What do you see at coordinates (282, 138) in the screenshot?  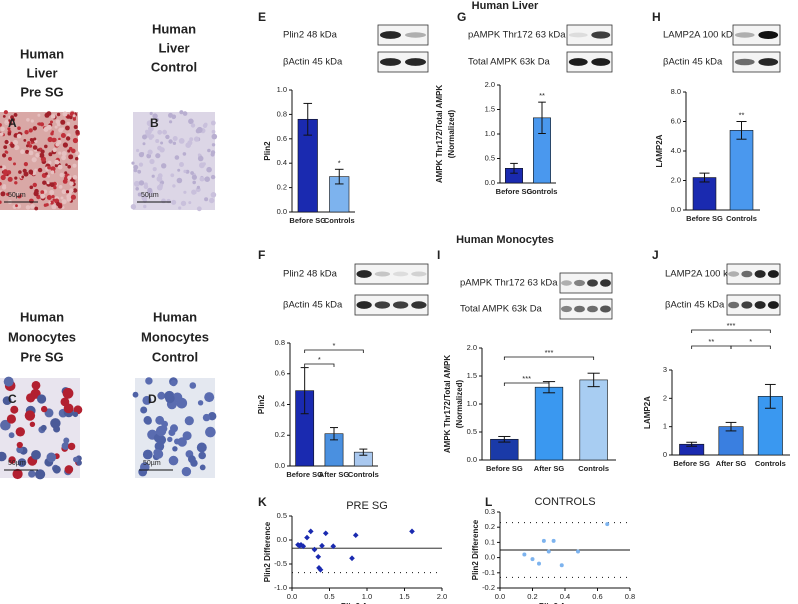 I see `y-tick-label: 0.6` at bounding box center [282, 138].